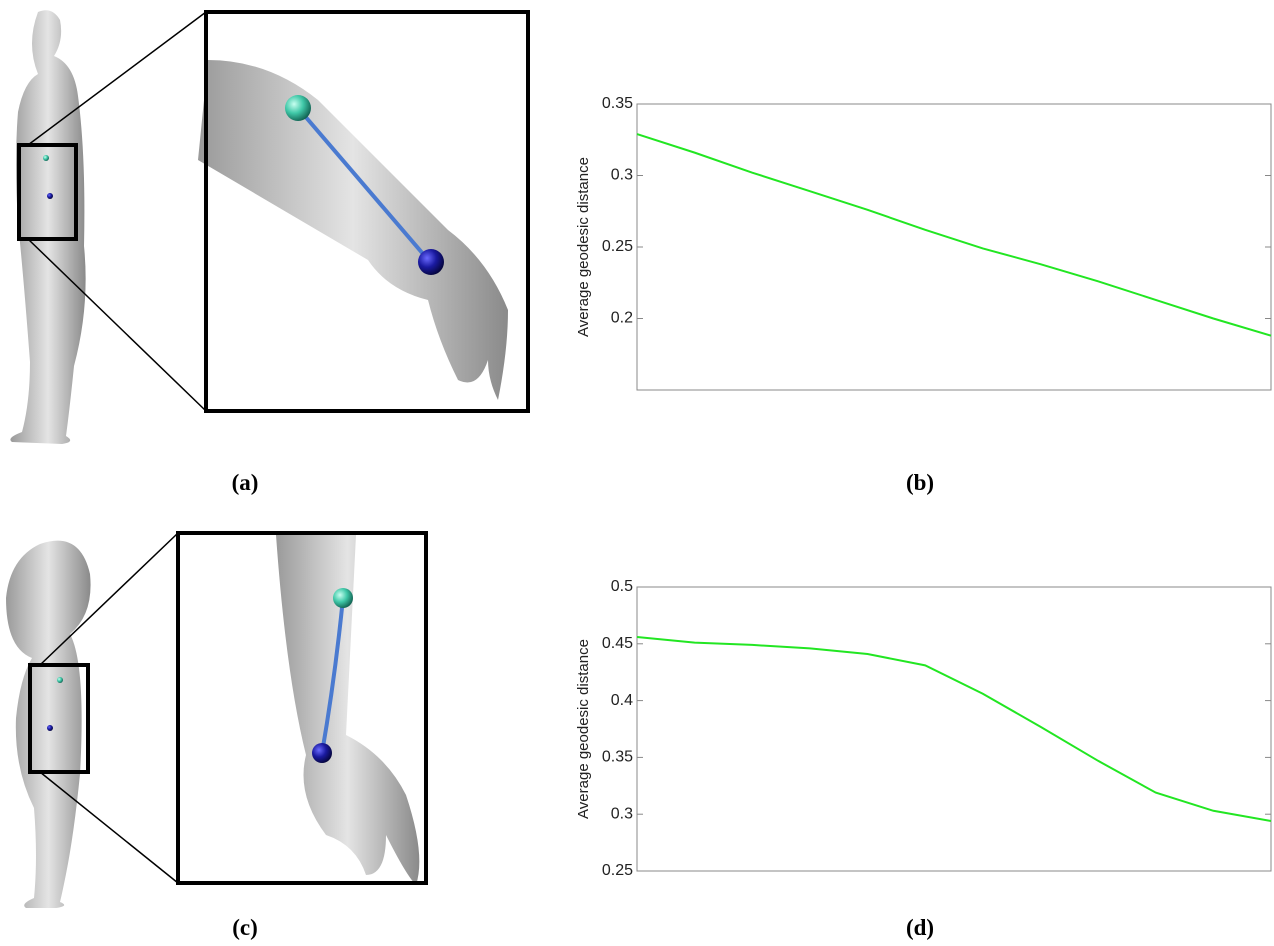 The height and width of the screenshot is (946, 1274). Describe the element at coordinates (622, 700) in the screenshot. I see `y-tick-label: 0.4` at that location.